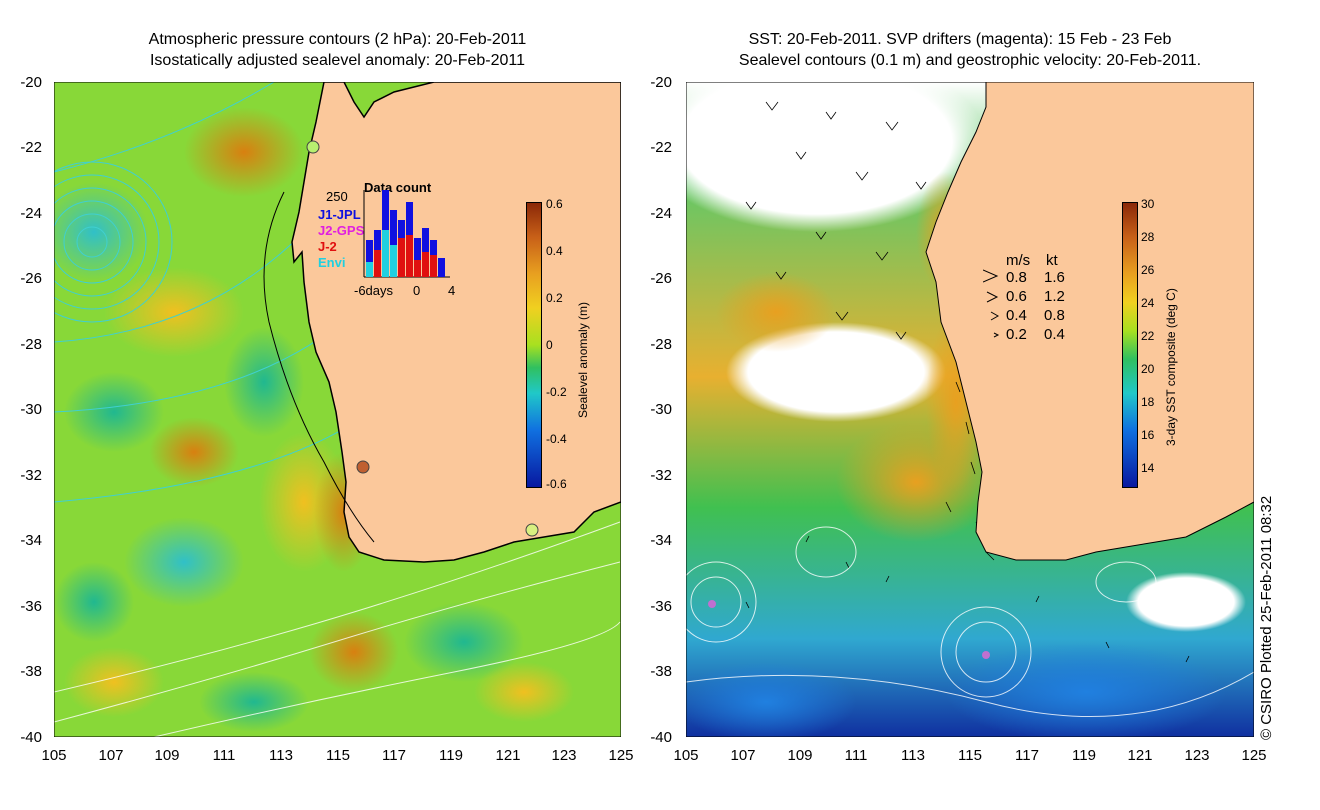  What do you see at coordinates (31, 344) in the screenshot?
I see `left-lat-tick: -28` at bounding box center [31, 344].